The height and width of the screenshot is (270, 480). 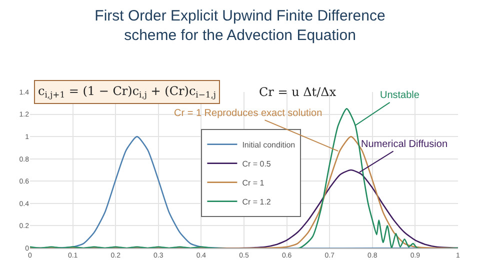 I want to click on legend-label: Cr = 1.2, so click(x=257, y=201).